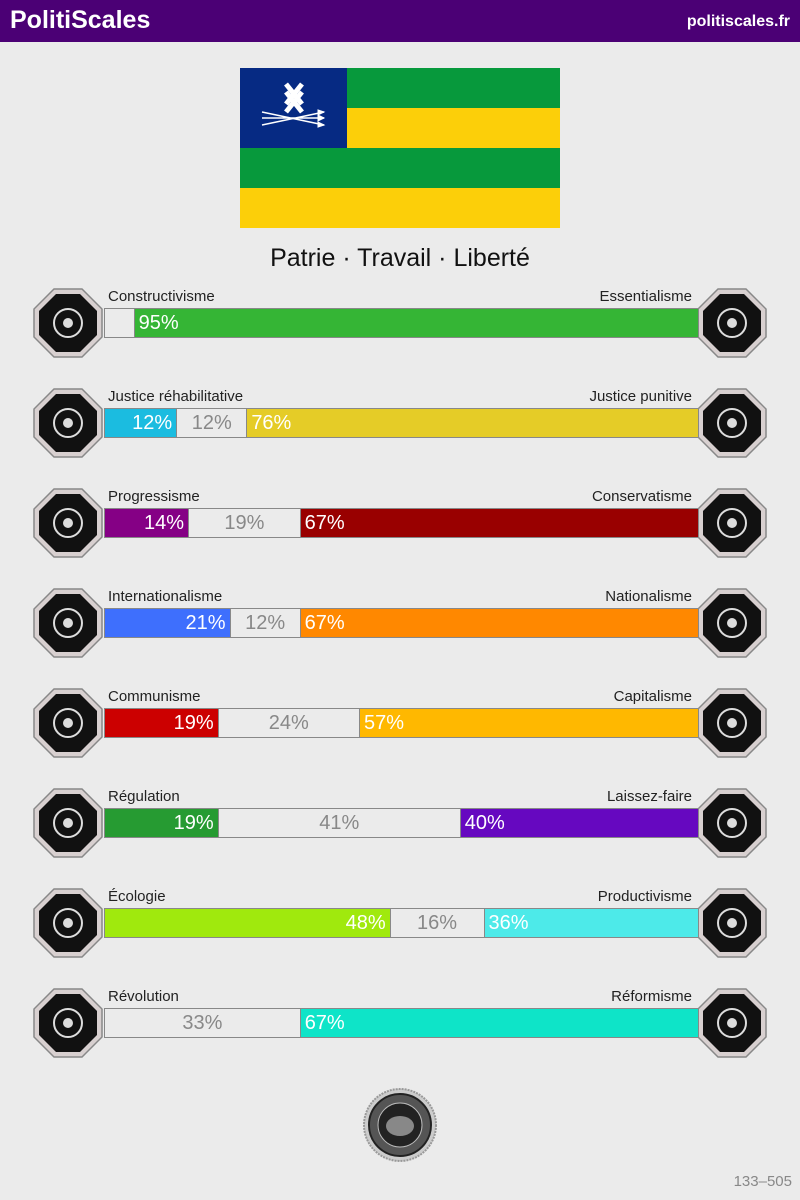  What do you see at coordinates (732, 423) in the screenshot?
I see `prison-bars-icon` at bounding box center [732, 423].